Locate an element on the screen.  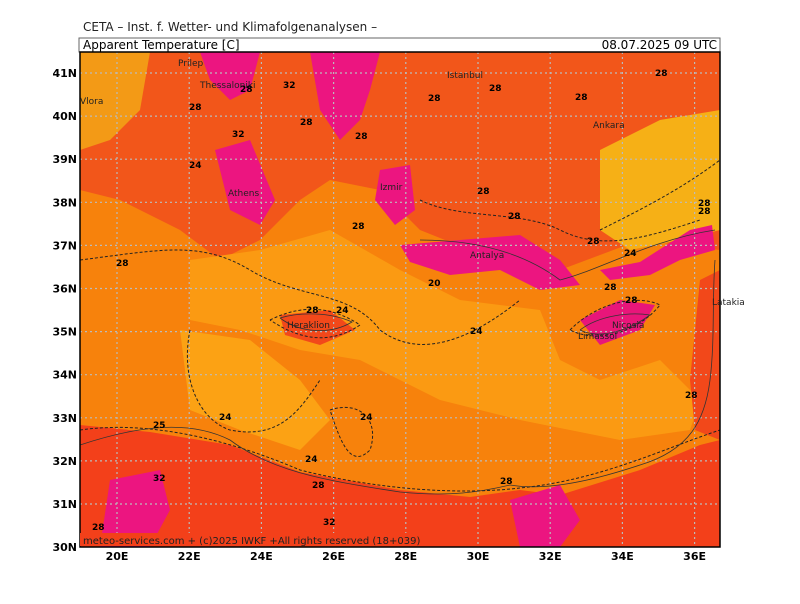
lon-label: 34E is located at coordinates (622, 556).